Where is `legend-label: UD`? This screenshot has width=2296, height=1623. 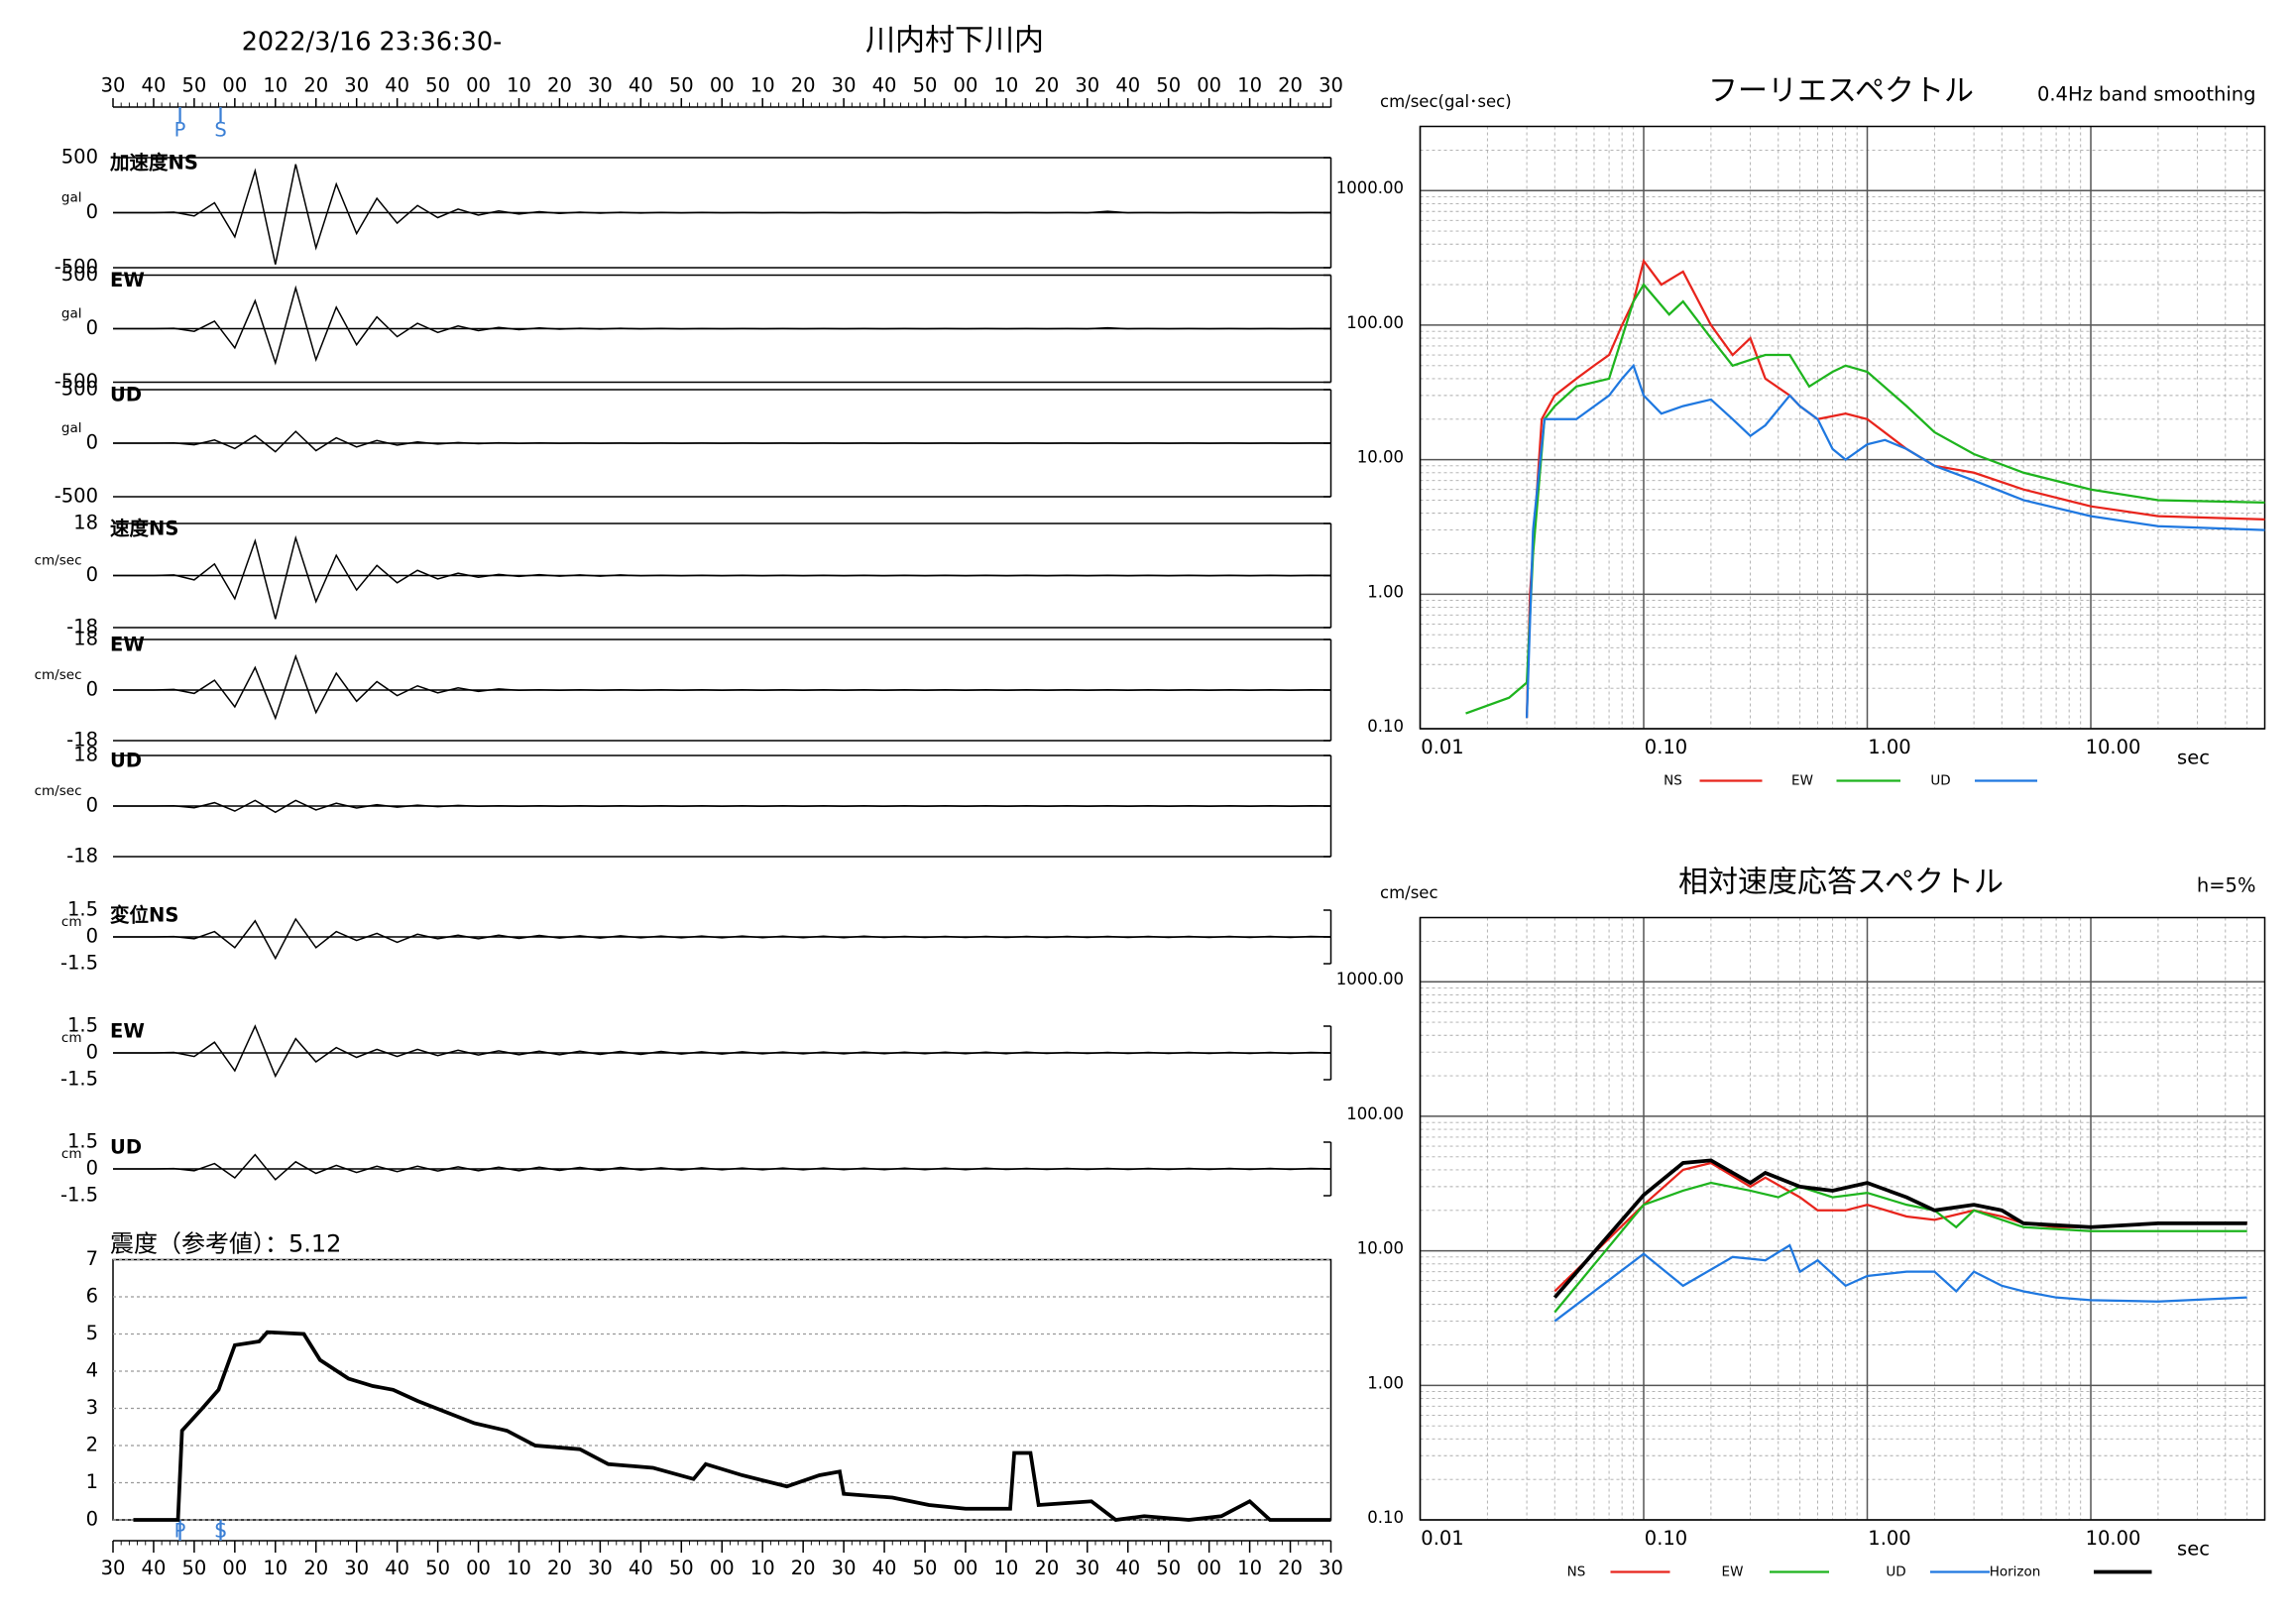
legend-label: UD is located at coordinates (1896, 1572).